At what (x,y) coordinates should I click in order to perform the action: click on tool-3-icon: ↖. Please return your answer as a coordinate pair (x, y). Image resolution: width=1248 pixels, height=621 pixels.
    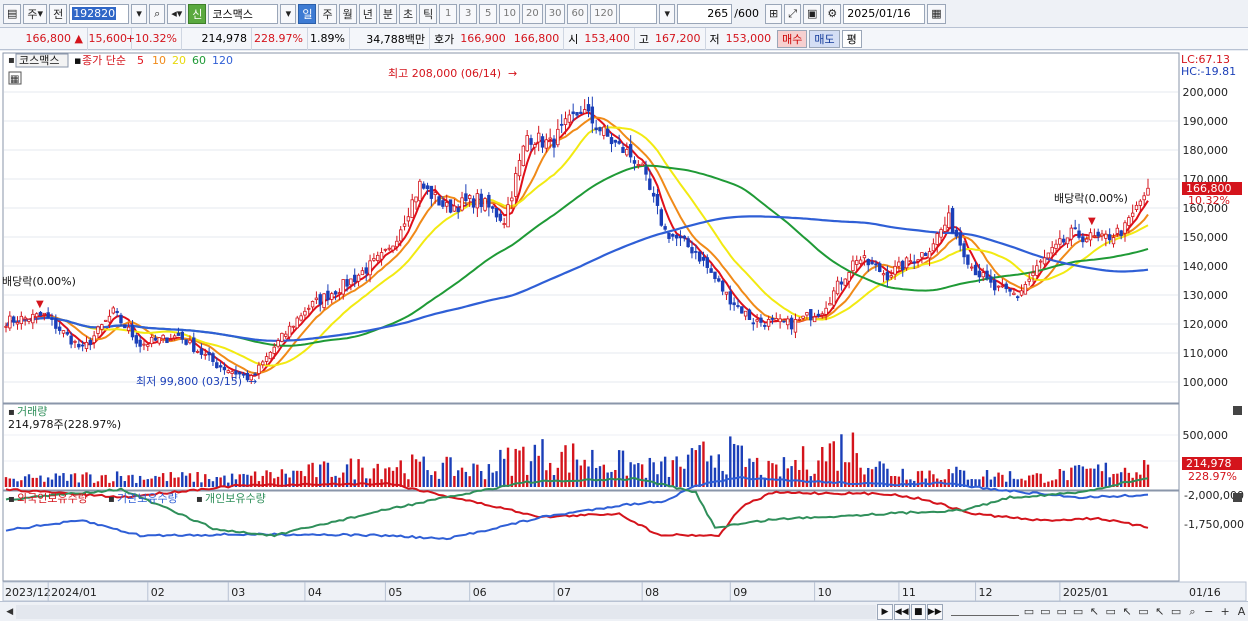
    Looking at the image, I should click on (1127, 611).